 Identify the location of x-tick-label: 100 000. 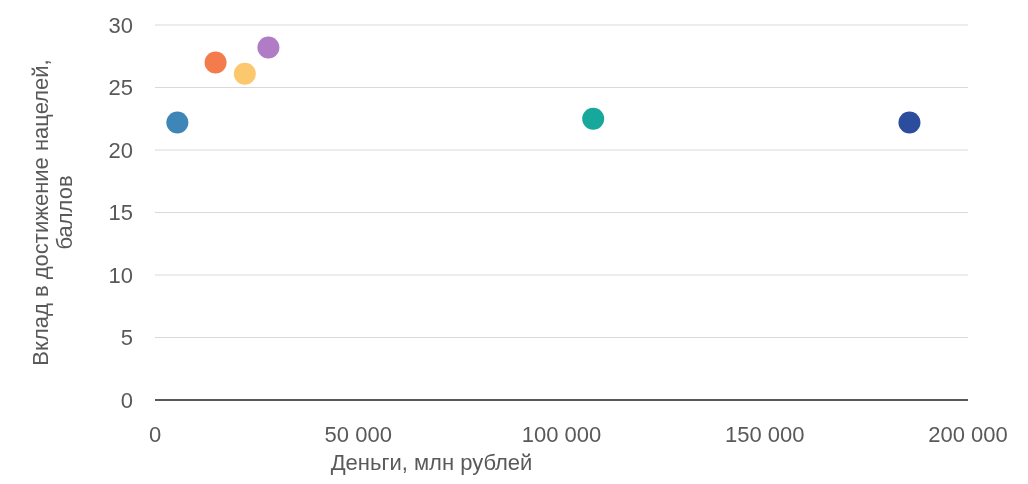
(561, 434).